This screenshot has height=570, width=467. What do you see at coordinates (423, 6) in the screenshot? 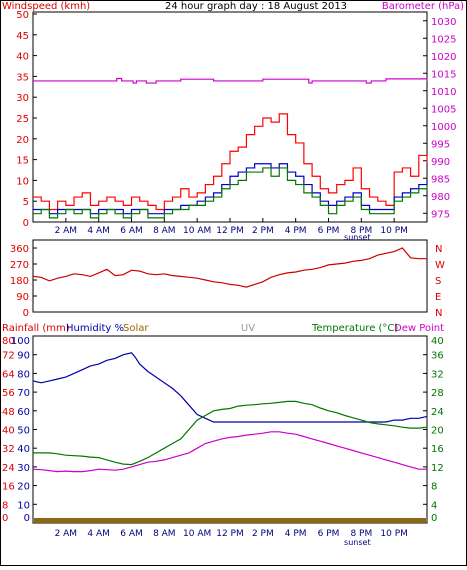
I see `barometer-axis-title: Barometer (hPa)` at bounding box center [423, 6].